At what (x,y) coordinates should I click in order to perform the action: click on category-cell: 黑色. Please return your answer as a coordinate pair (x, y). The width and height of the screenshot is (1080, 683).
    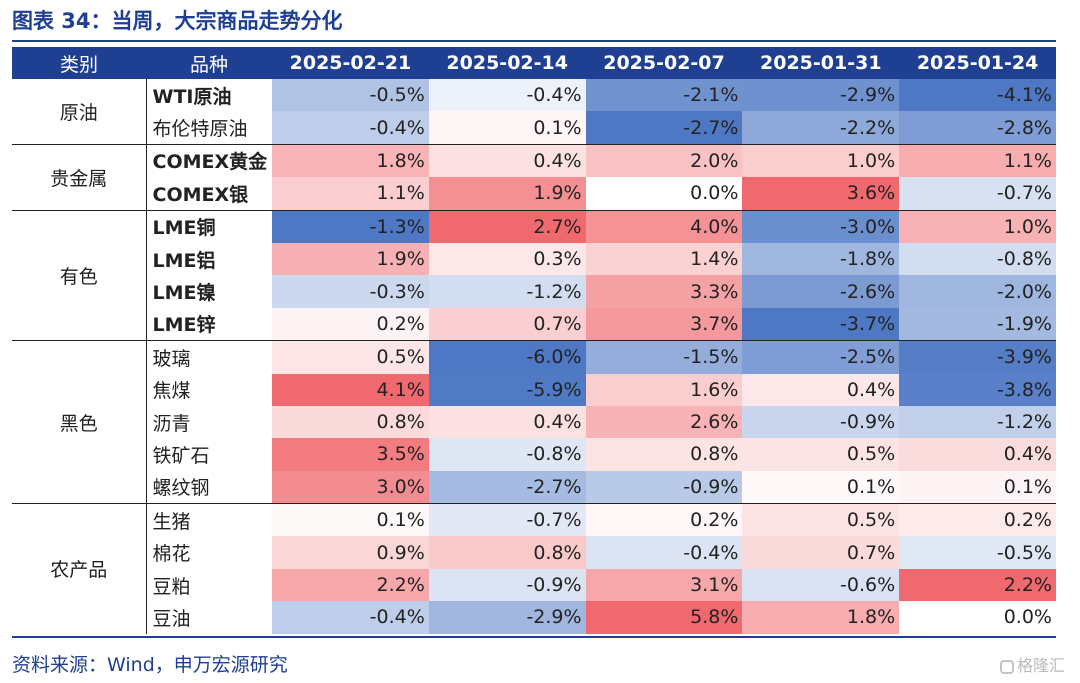
    Looking at the image, I should click on (79, 422).